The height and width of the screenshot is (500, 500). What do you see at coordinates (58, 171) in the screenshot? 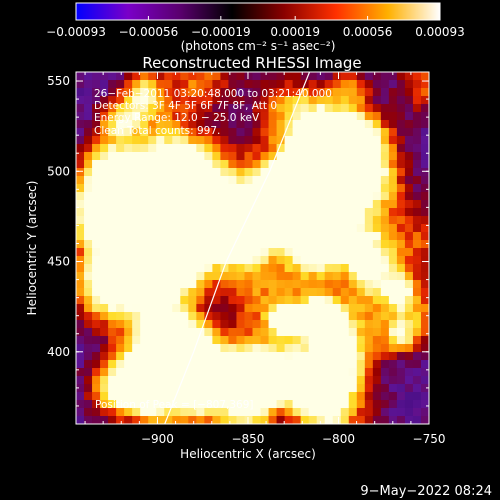
I see `y-tick-label: 500` at bounding box center [58, 171].